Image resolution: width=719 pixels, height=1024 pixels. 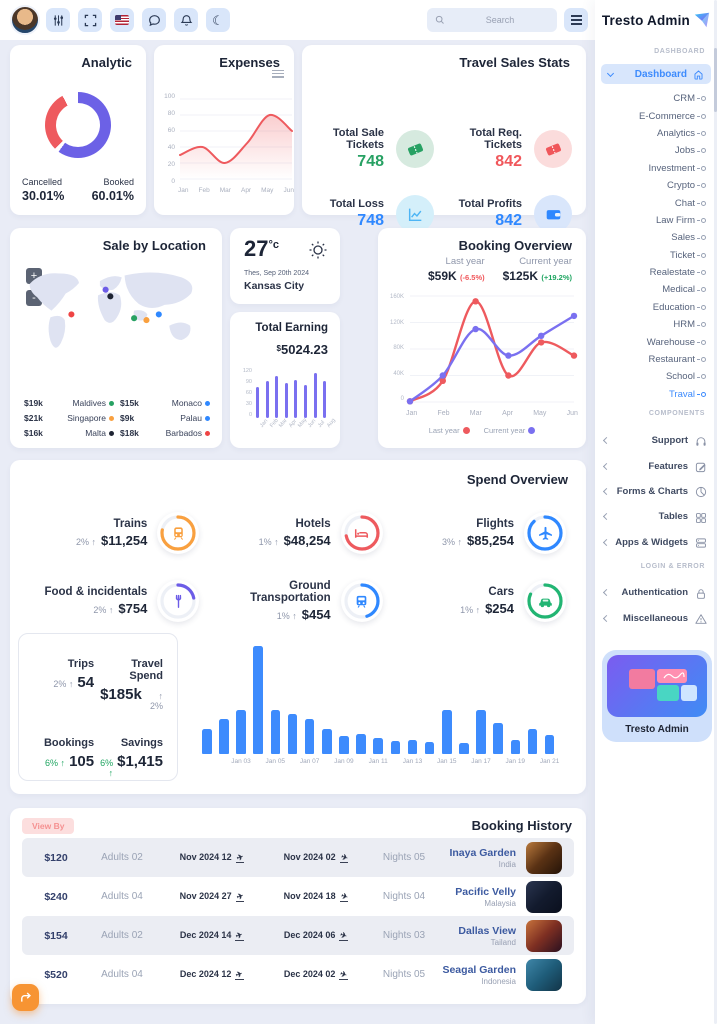 What do you see at coordinates (657, 542) in the screenshot?
I see `sidebar-item-apps-widgets: Apps & Widgets` at bounding box center [657, 542].